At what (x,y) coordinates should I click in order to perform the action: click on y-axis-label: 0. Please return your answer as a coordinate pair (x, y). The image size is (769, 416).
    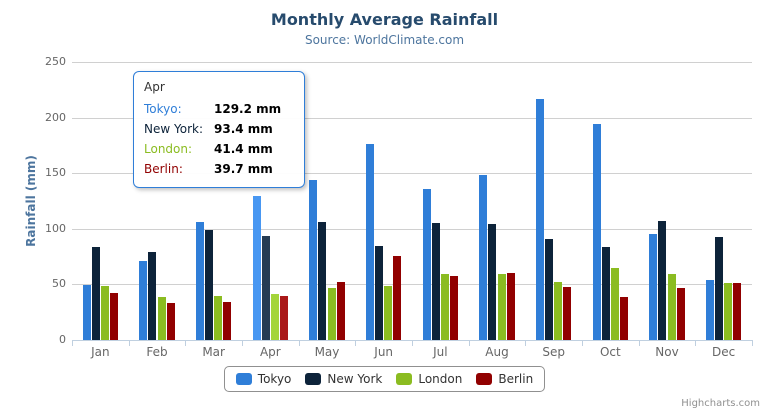
    Looking at the image, I should click on (62, 339).